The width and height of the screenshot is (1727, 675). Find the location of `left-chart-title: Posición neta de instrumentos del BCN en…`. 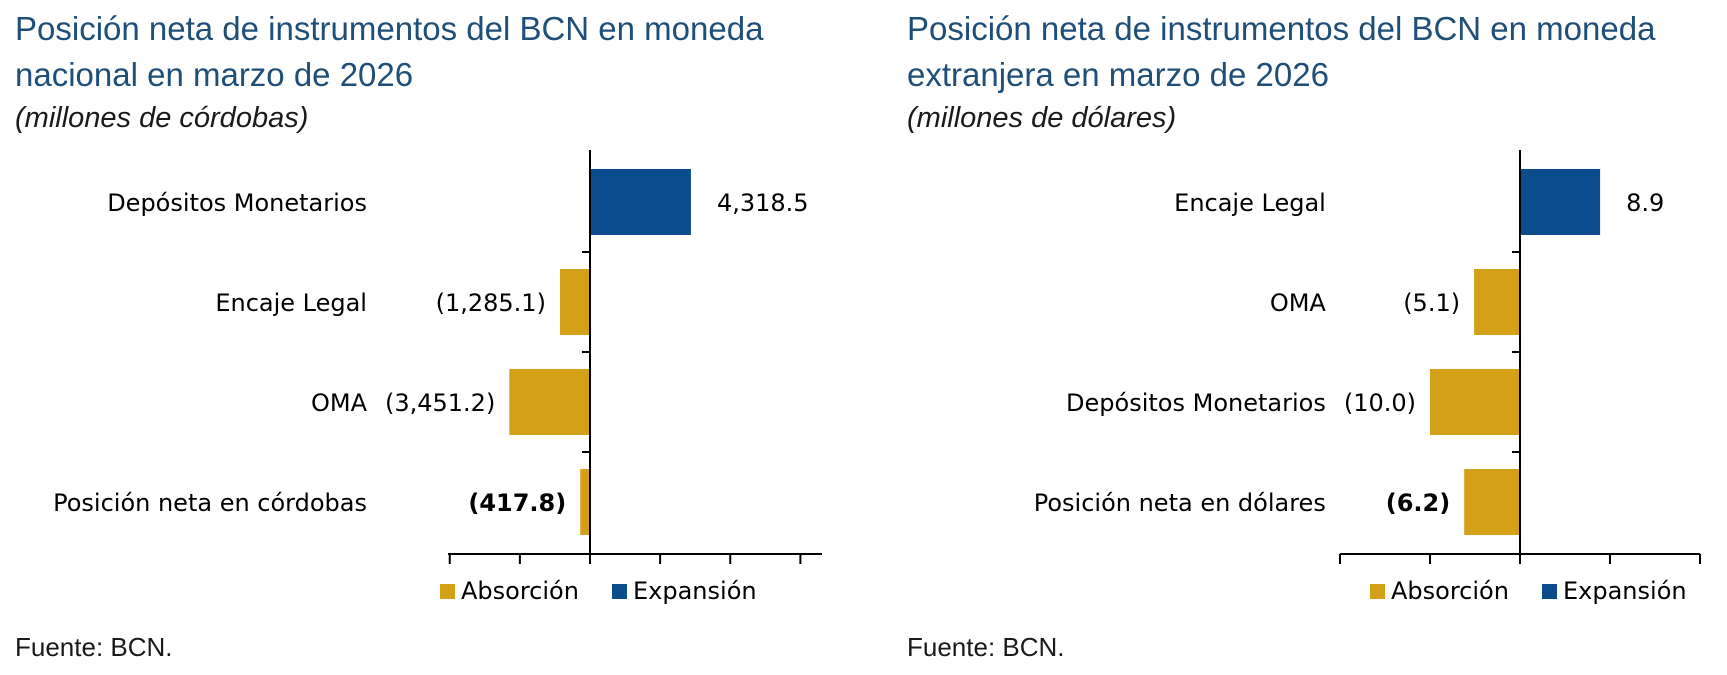

left-chart-title: Posición neta de instrumentos del BCN en… is located at coordinates (445, 72).